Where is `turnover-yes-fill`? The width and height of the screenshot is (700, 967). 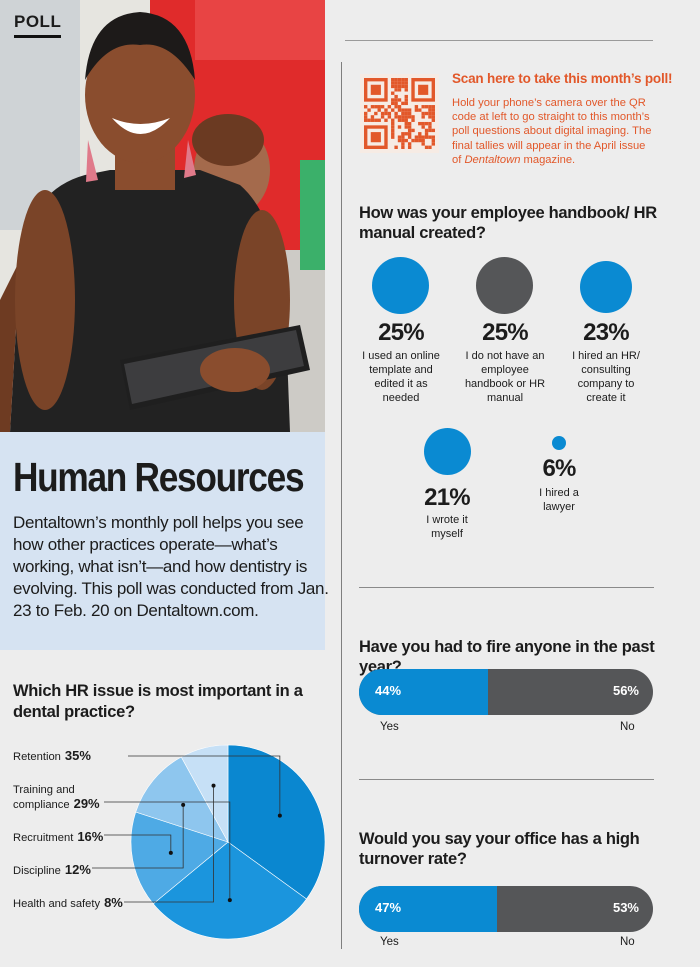
turnover-yes-fill is located at coordinates (428, 909).